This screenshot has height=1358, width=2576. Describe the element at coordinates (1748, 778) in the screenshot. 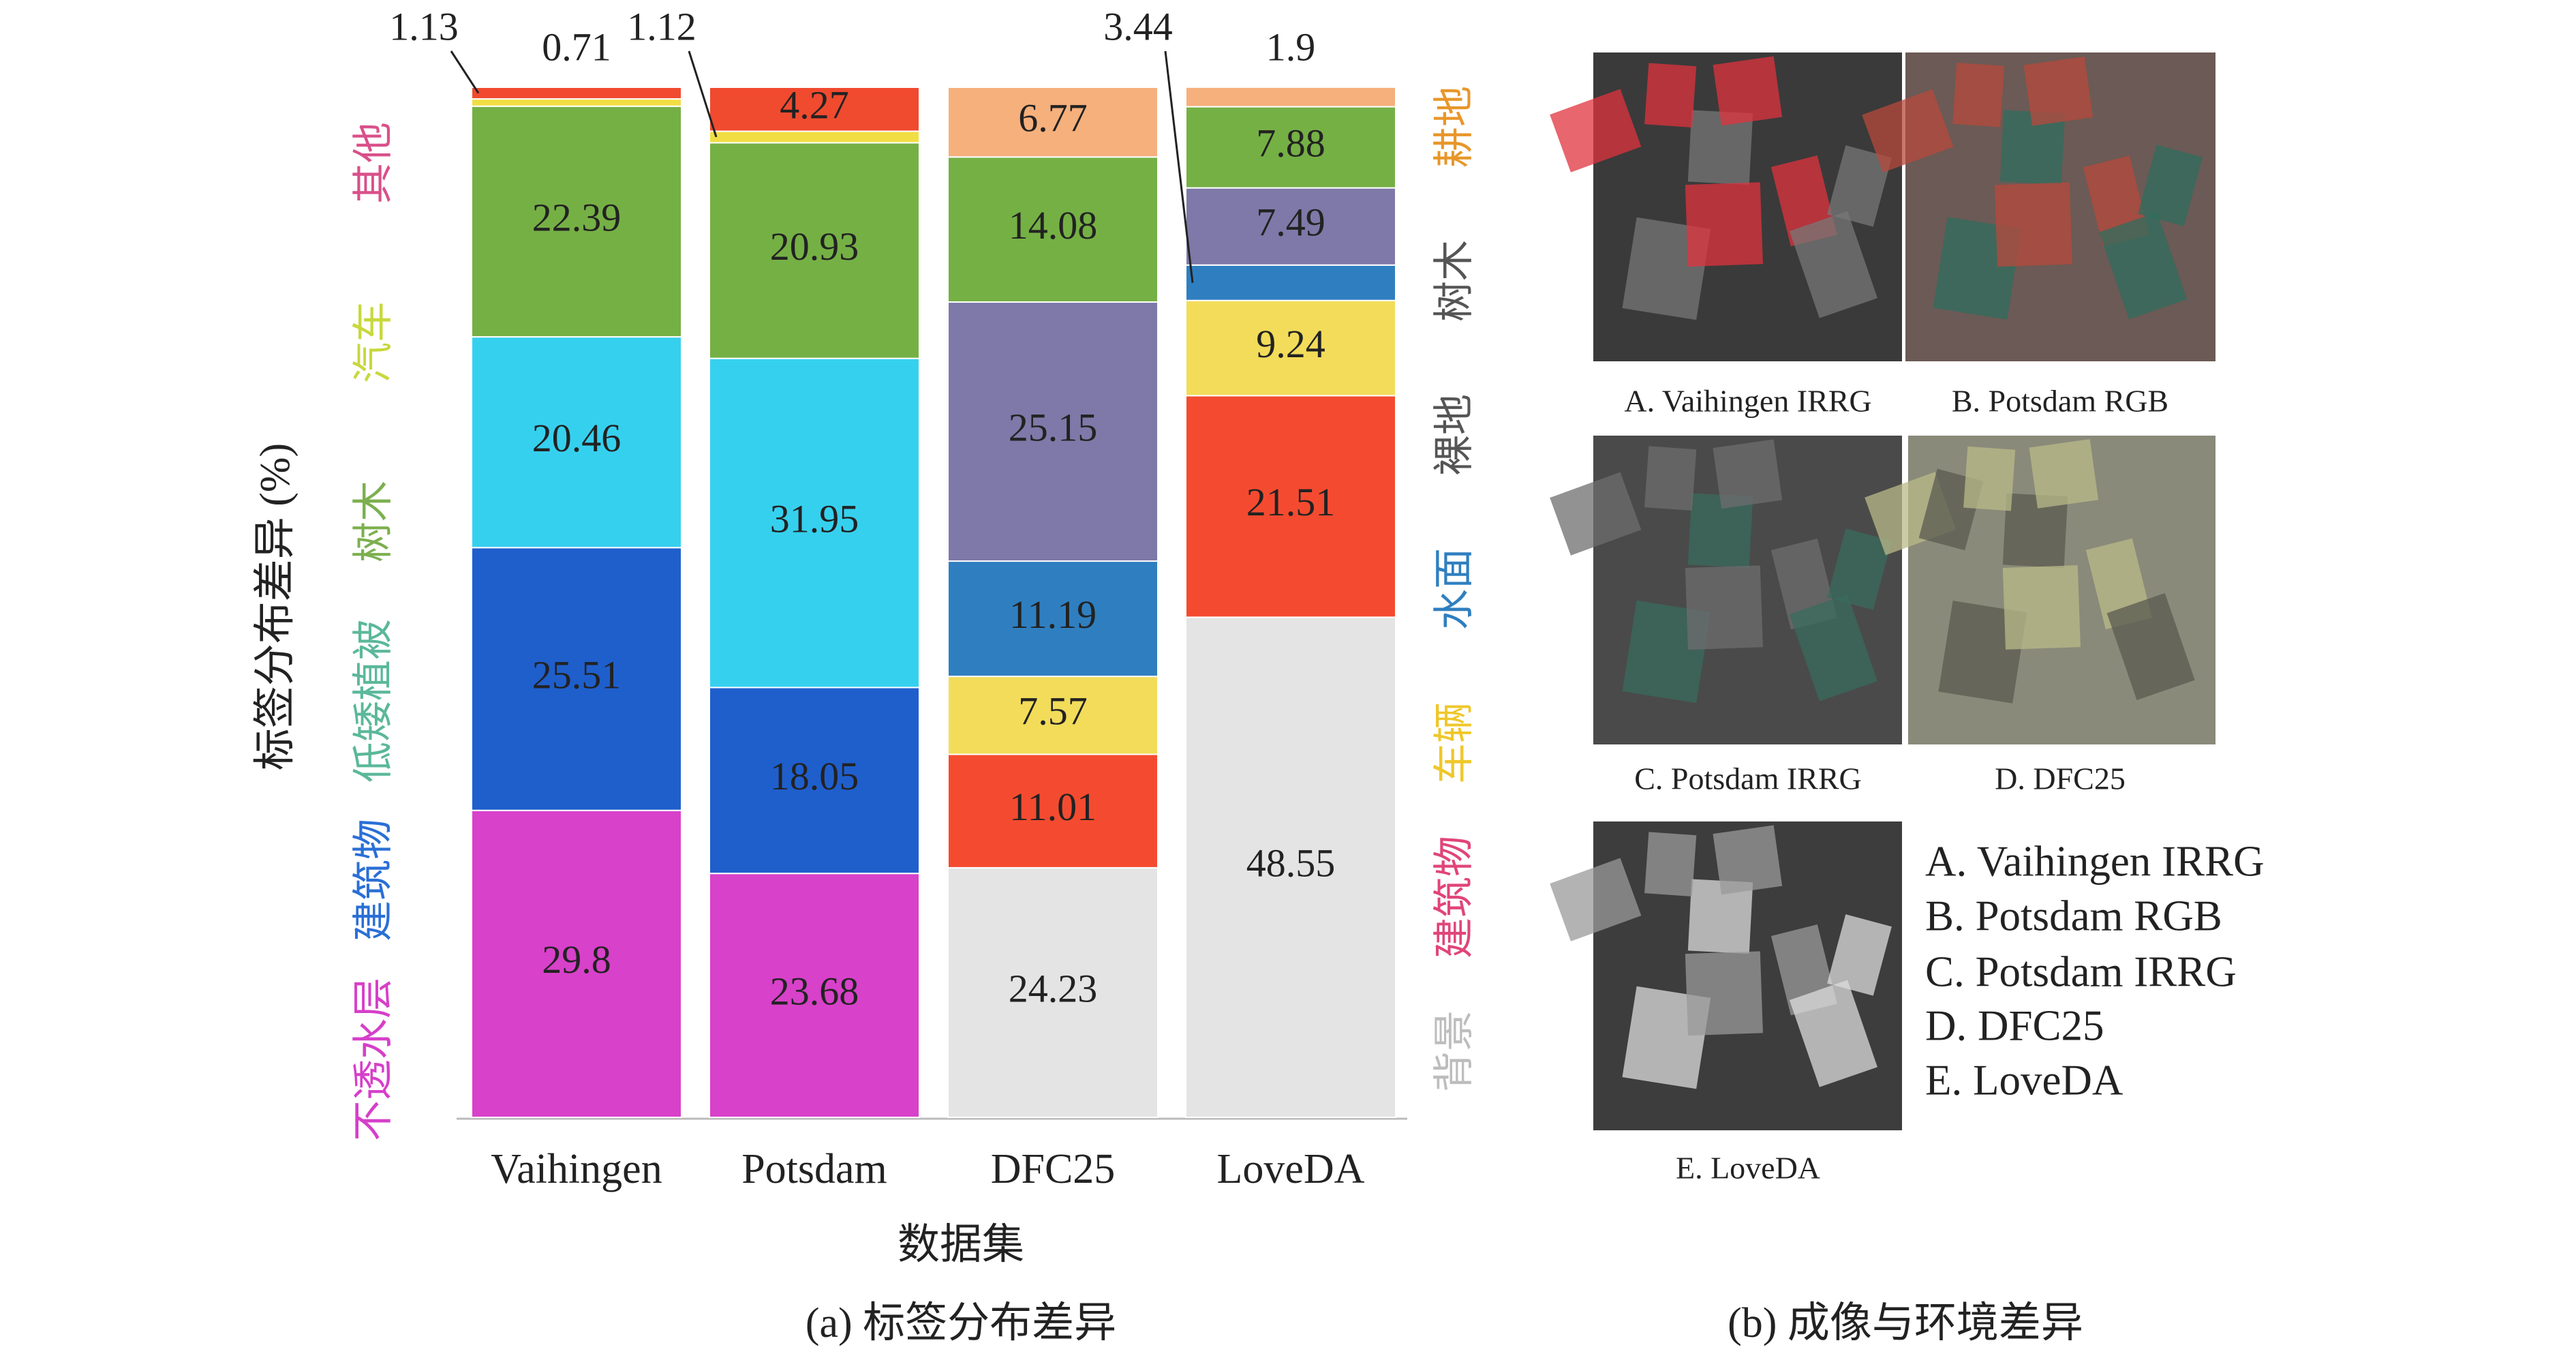

I see `image-caption: C. Potsdam IRRG` at that location.